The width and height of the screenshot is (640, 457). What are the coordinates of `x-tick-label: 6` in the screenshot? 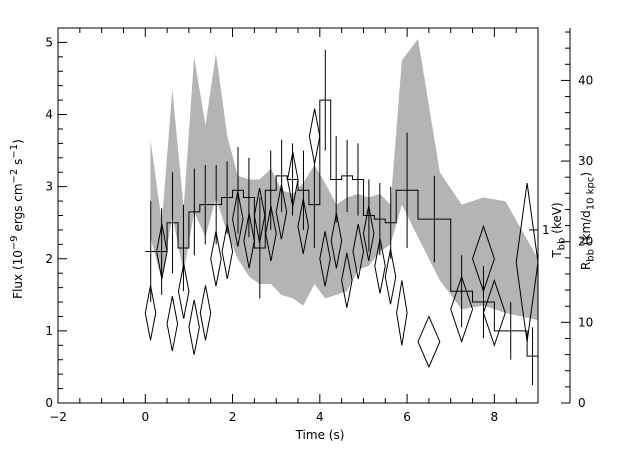 It's located at (407, 417).